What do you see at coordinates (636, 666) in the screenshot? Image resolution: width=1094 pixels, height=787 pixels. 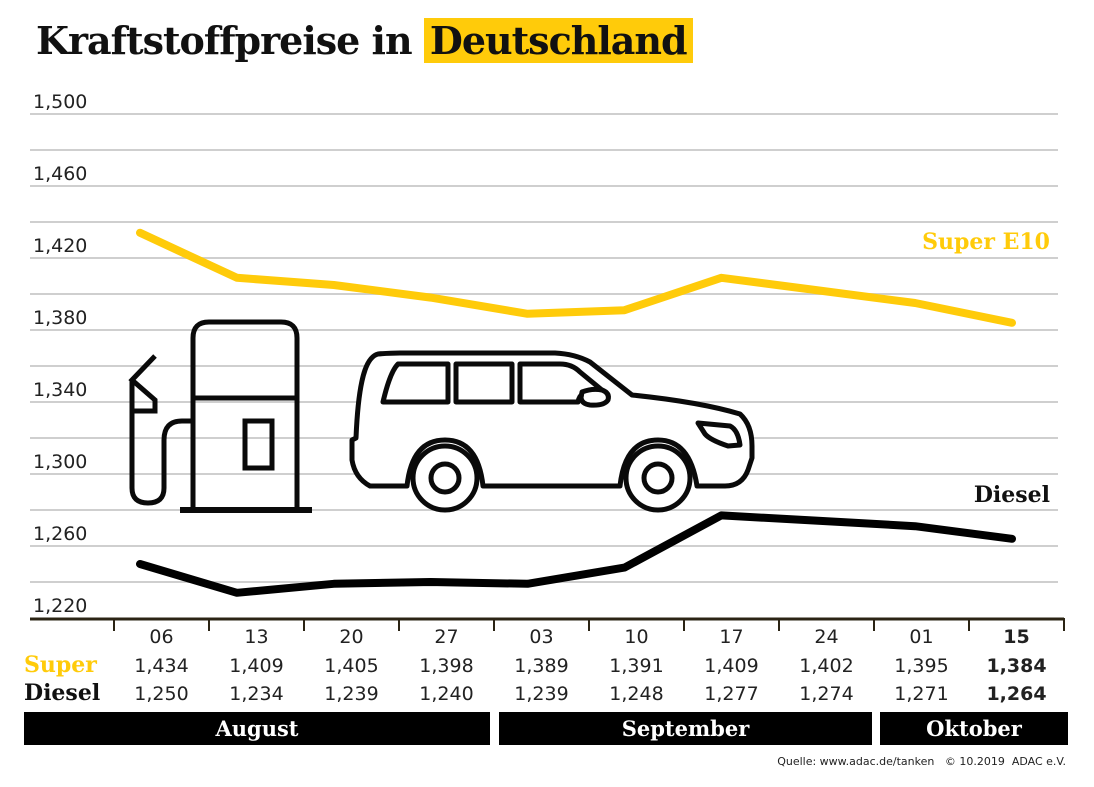 I see `table-cell: 1,391` at bounding box center [636, 666].